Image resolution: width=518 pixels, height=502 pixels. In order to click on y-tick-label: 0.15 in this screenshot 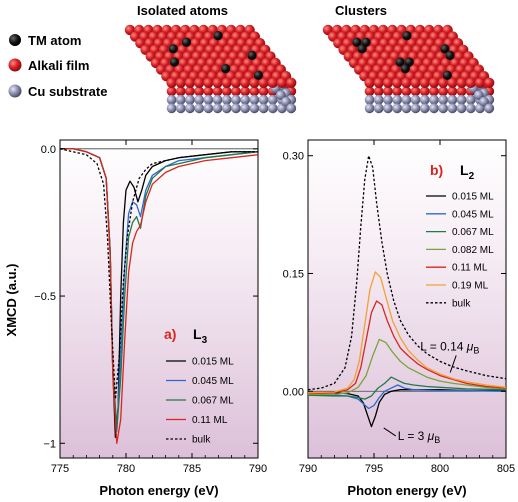, I will do `click(293, 274)`.